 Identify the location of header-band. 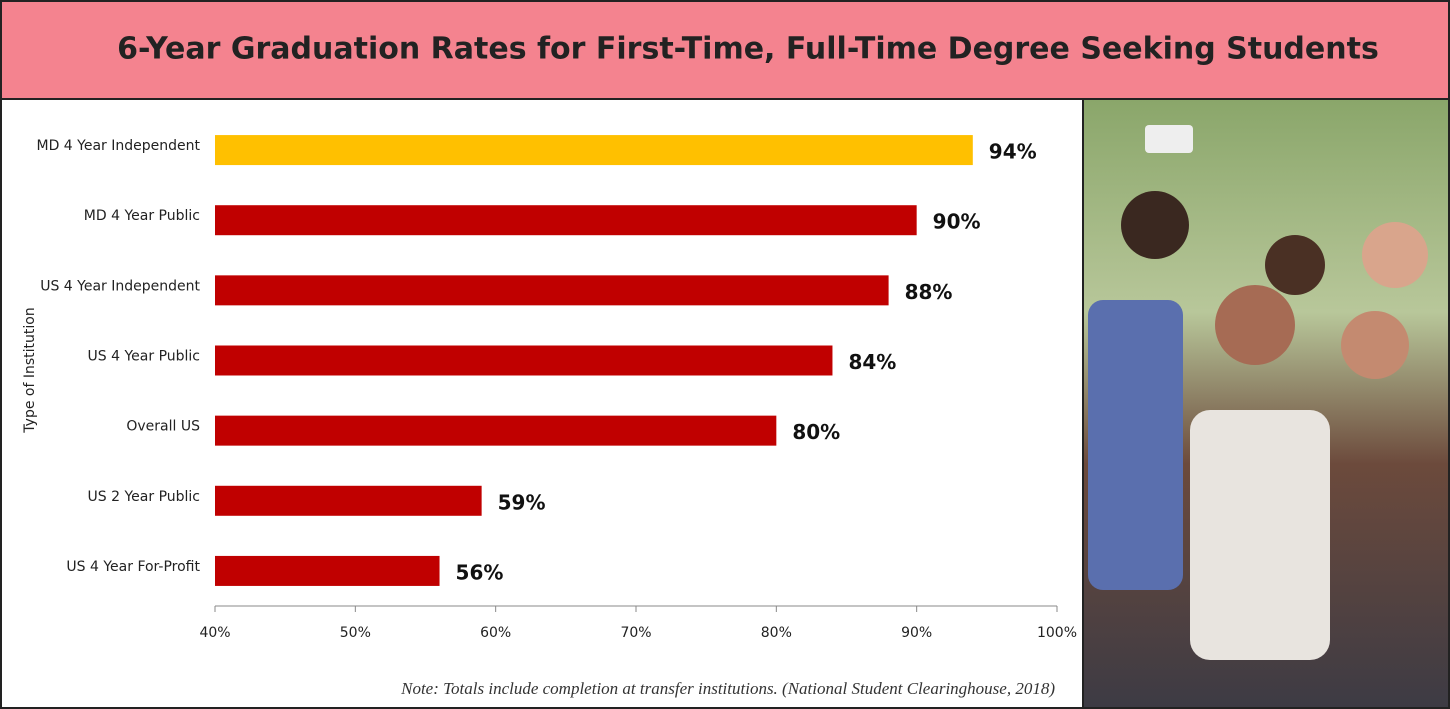
(725, 50).